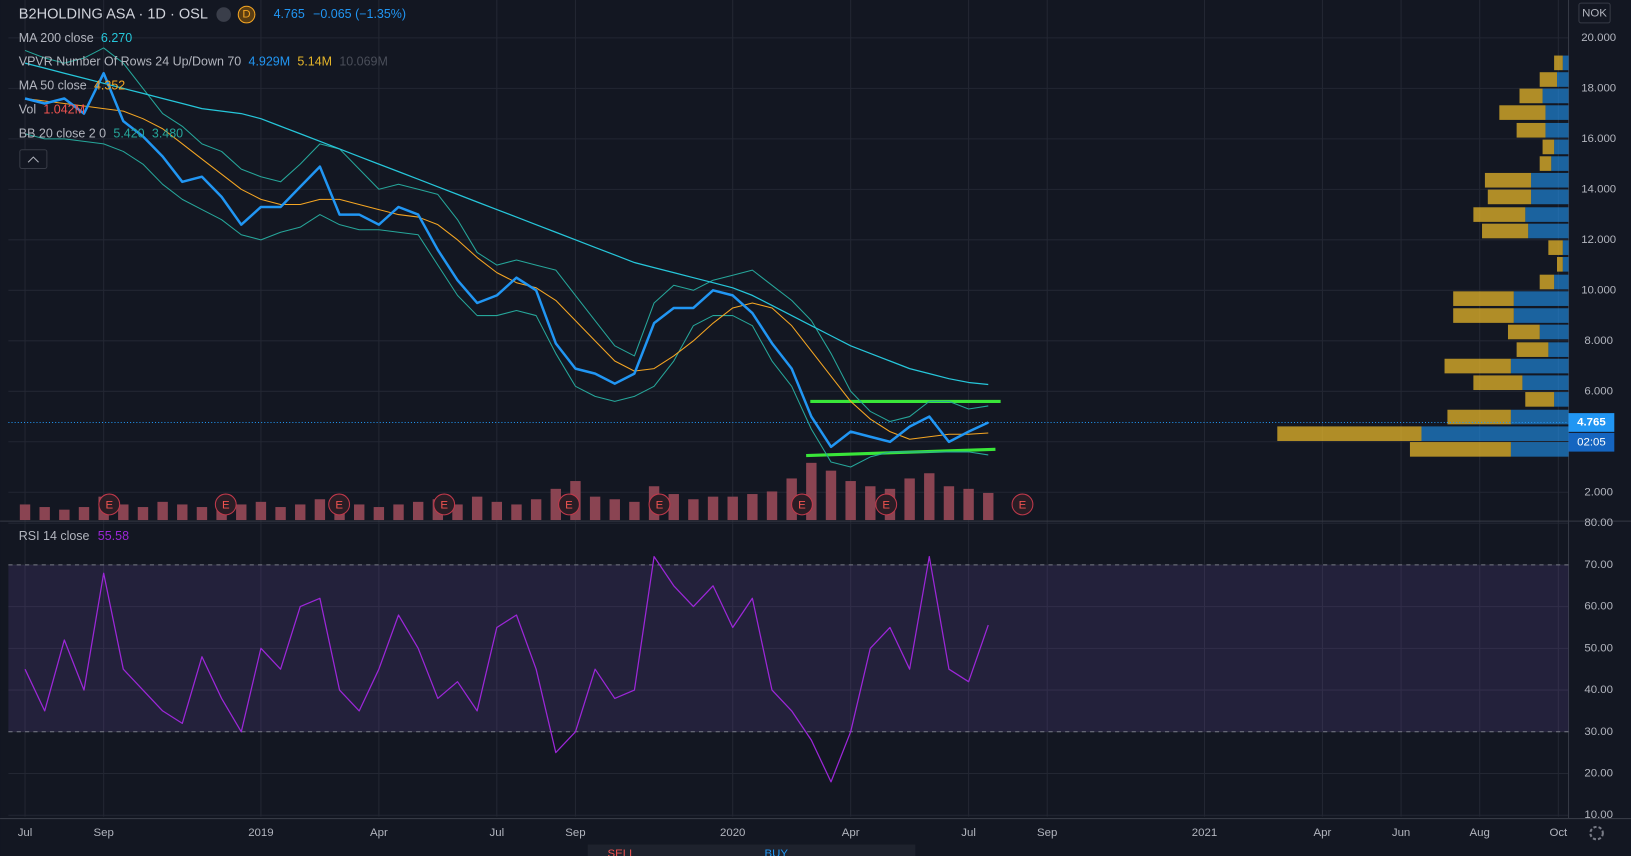  What do you see at coordinates (1598, 815) in the screenshot?
I see `y-tick-label: 10.00` at bounding box center [1598, 815].